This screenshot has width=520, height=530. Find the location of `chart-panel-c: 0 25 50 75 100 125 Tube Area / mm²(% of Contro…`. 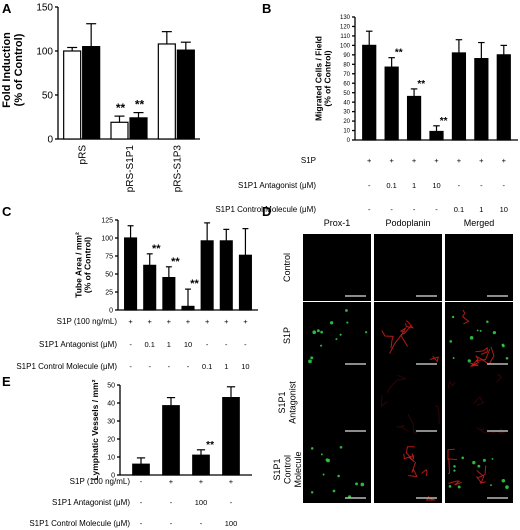

chart-panel-c: 0 25 50 75 100 125 Tube Area / mm²(% of Contro… is located at coordinates (165, 265).